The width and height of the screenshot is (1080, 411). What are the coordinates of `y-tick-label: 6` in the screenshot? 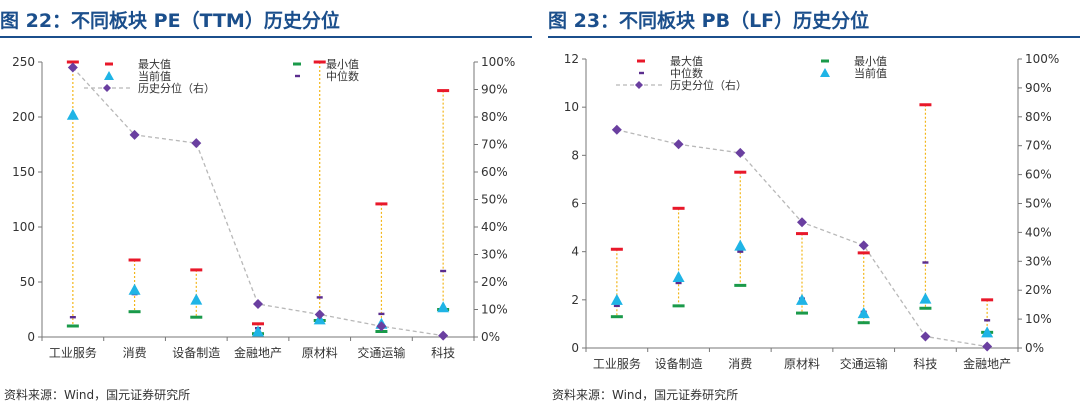 It's located at (575, 204).